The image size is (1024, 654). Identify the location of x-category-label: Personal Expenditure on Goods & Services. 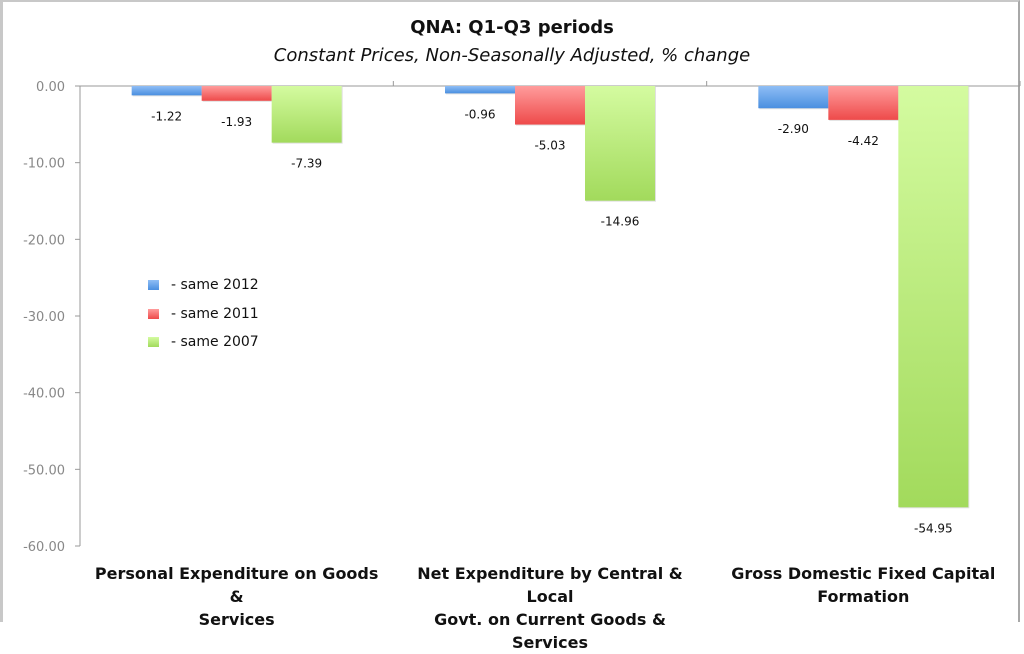
(237, 596).